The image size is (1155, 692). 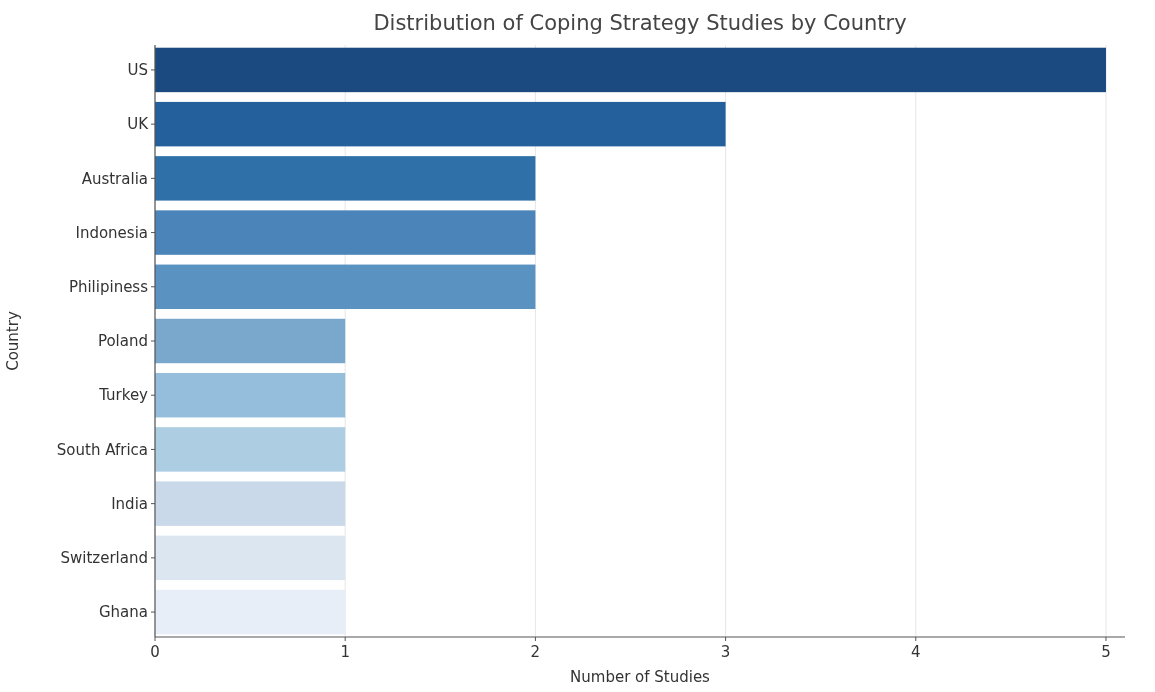 I want to click on y-tick-label: South Africa, so click(x=102, y=449).